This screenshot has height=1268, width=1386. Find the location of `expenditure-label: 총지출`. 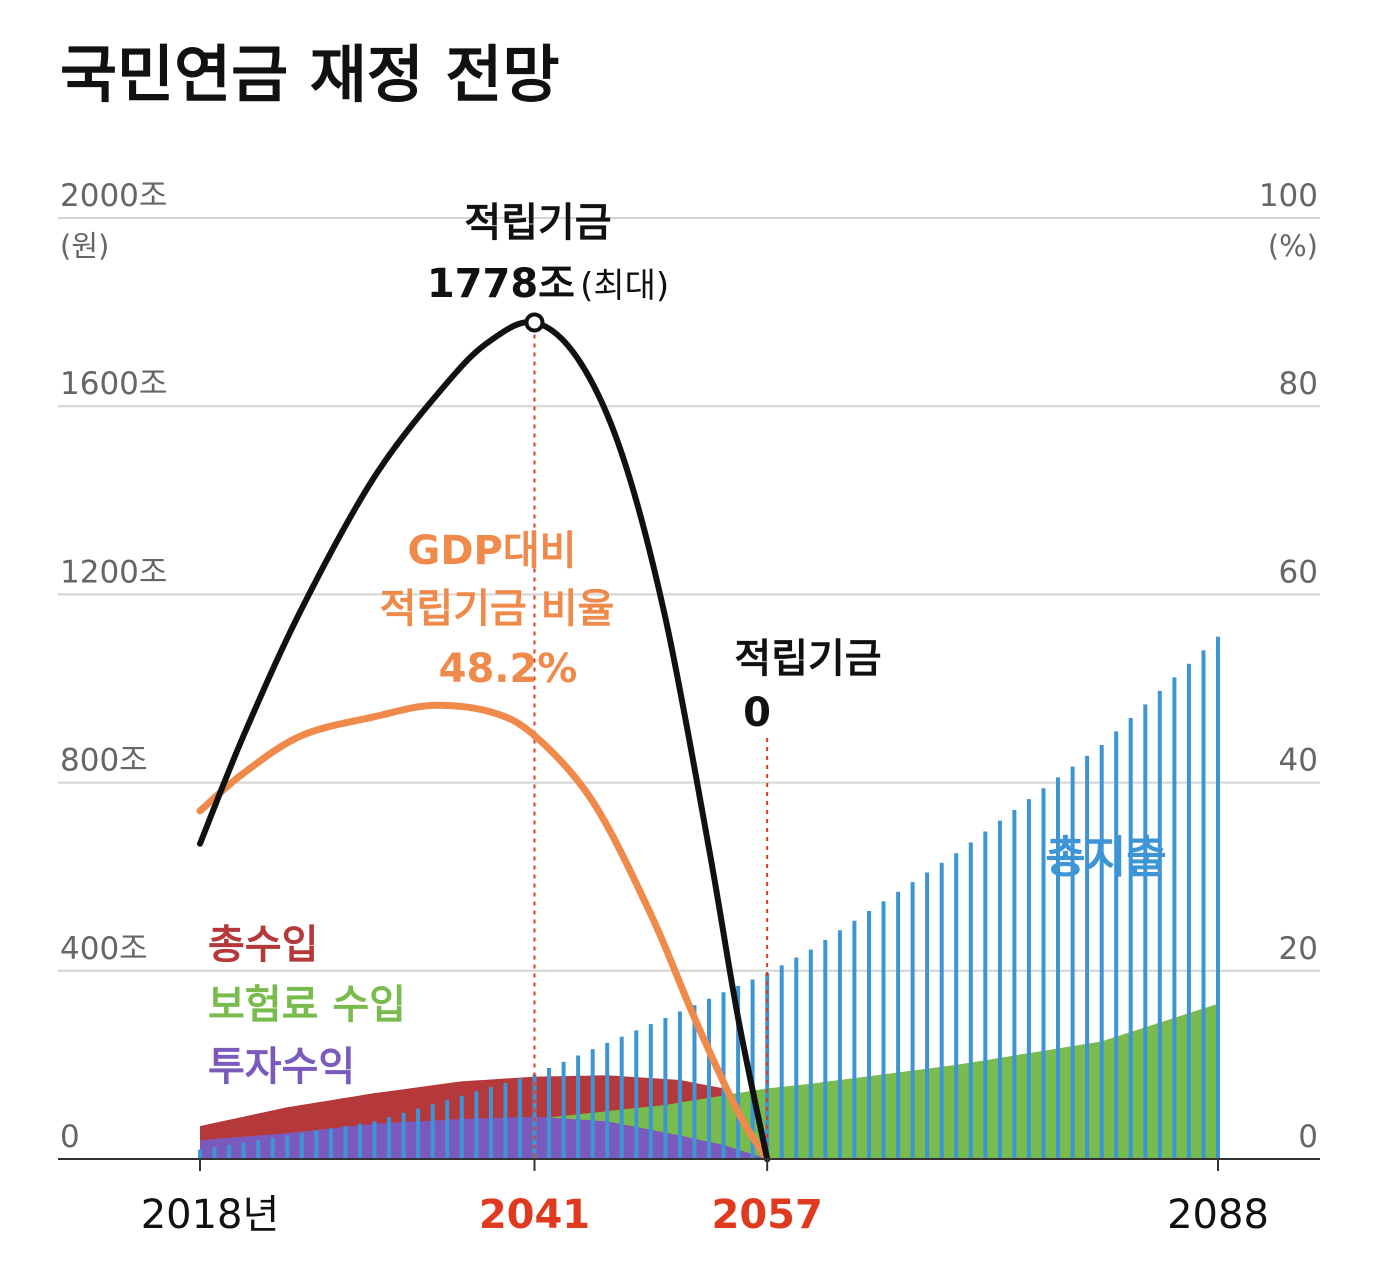

expenditure-label: 총지출 is located at coordinates (1105, 857).